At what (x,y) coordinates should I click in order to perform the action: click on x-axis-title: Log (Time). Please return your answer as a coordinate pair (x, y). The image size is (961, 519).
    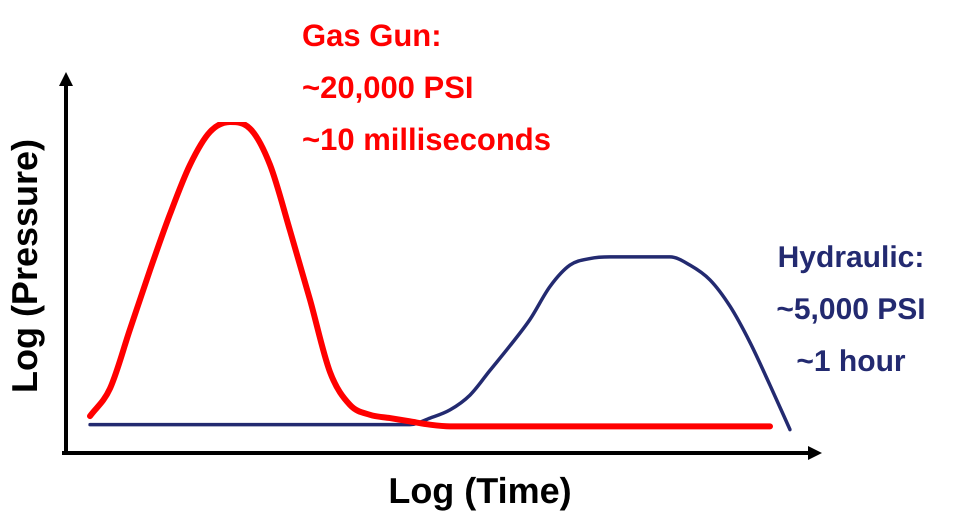
    Looking at the image, I should click on (480, 491).